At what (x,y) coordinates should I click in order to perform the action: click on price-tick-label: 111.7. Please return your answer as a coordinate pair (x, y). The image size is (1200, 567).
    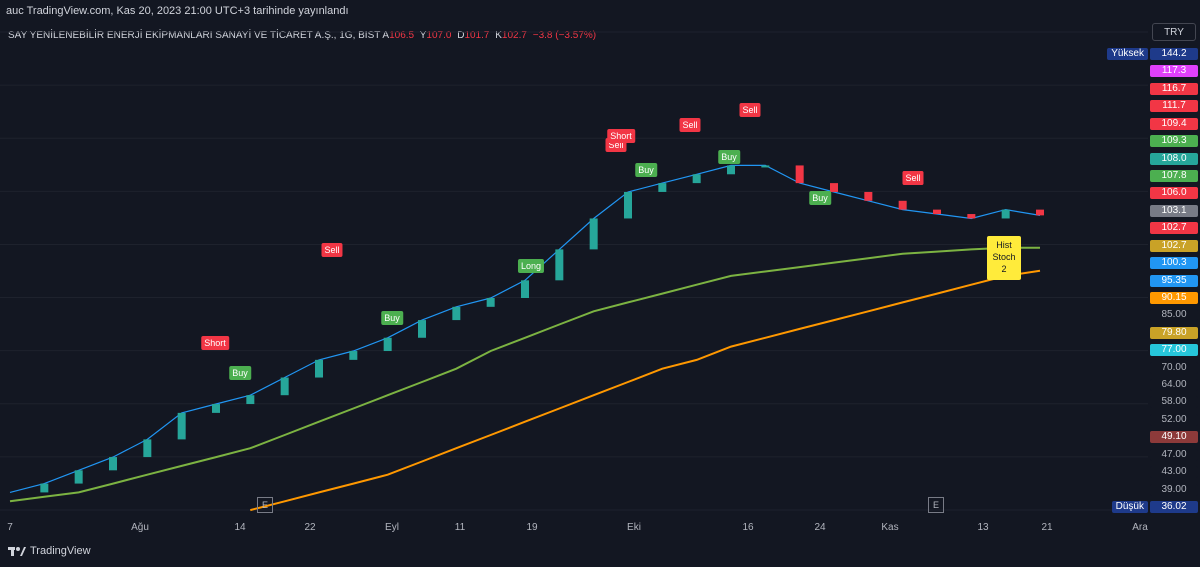
    Looking at the image, I should click on (1174, 106).